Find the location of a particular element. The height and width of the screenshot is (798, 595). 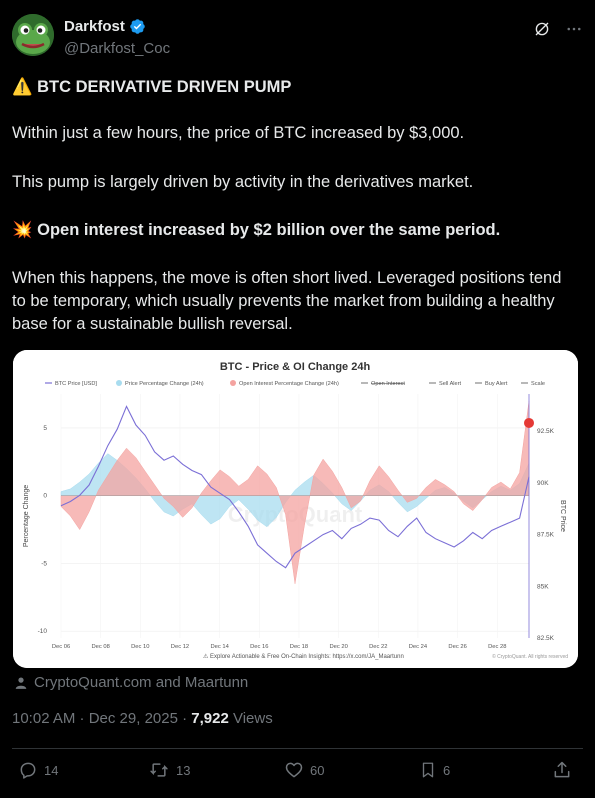

share-icon is located at coordinates (562, 769).